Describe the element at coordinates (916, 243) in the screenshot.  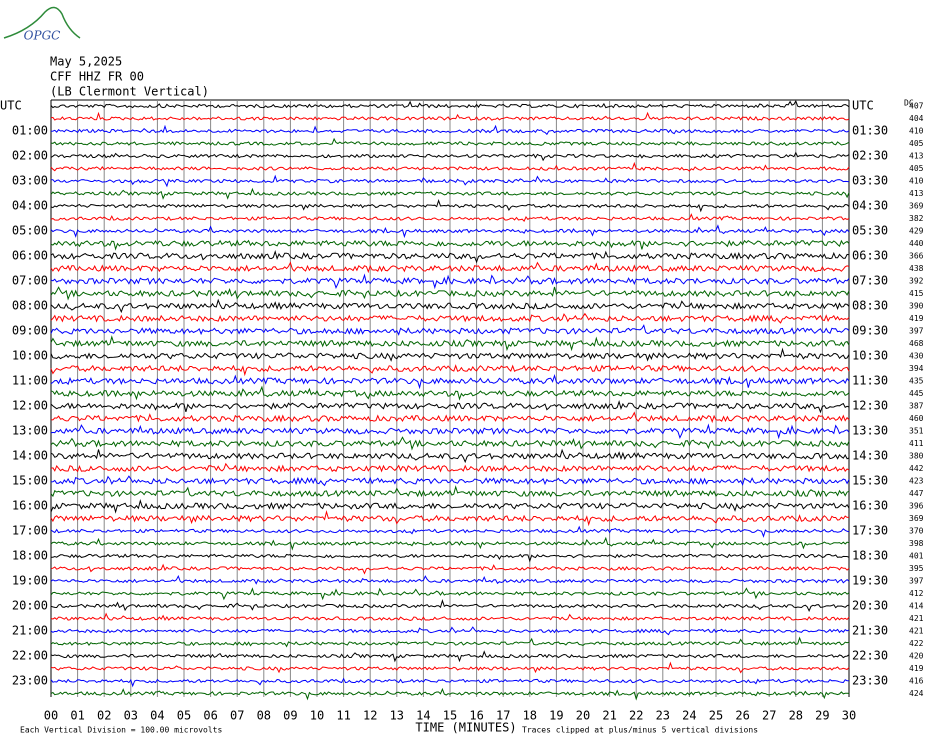
I see `dc-value: 440` at that location.